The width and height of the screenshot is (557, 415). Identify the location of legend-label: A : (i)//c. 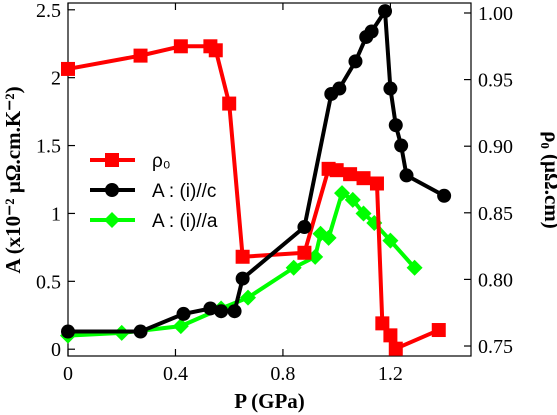
(184, 191).